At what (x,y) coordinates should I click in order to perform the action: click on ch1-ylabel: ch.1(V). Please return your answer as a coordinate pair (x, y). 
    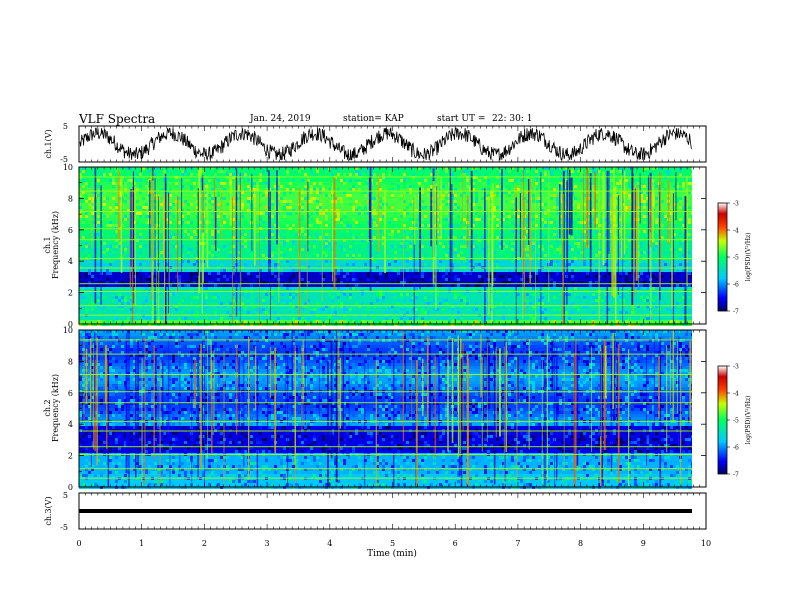
    Looking at the image, I should click on (48, 143).